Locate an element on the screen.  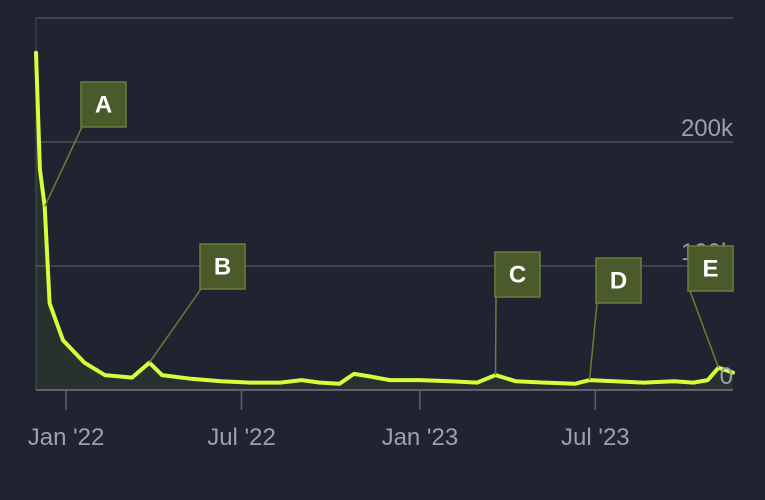
y-tick-label: 200k is located at coordinates (707, 128).